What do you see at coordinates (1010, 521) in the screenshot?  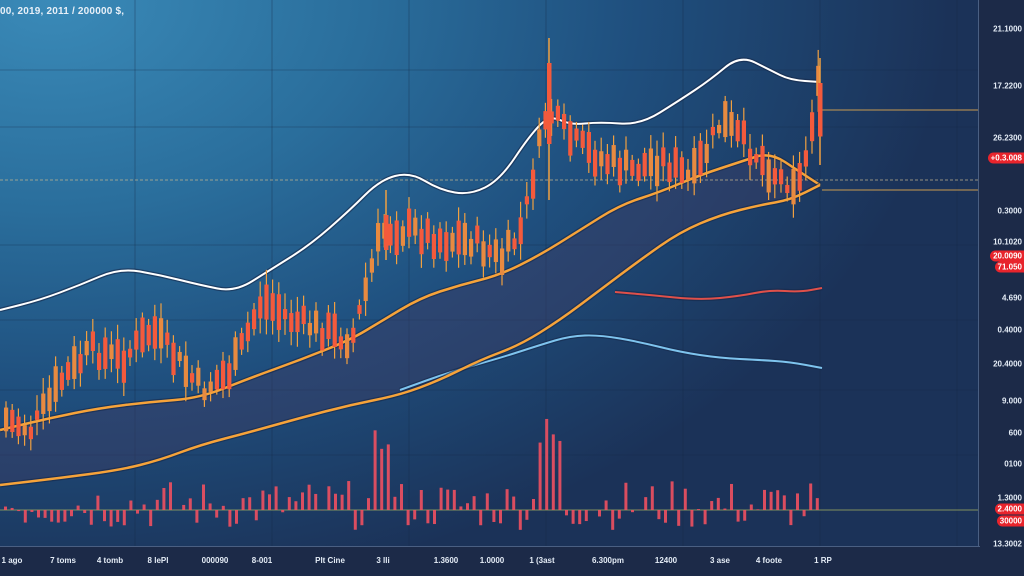 I see `price-badge: 30000` at bounding box center [1010, 521].